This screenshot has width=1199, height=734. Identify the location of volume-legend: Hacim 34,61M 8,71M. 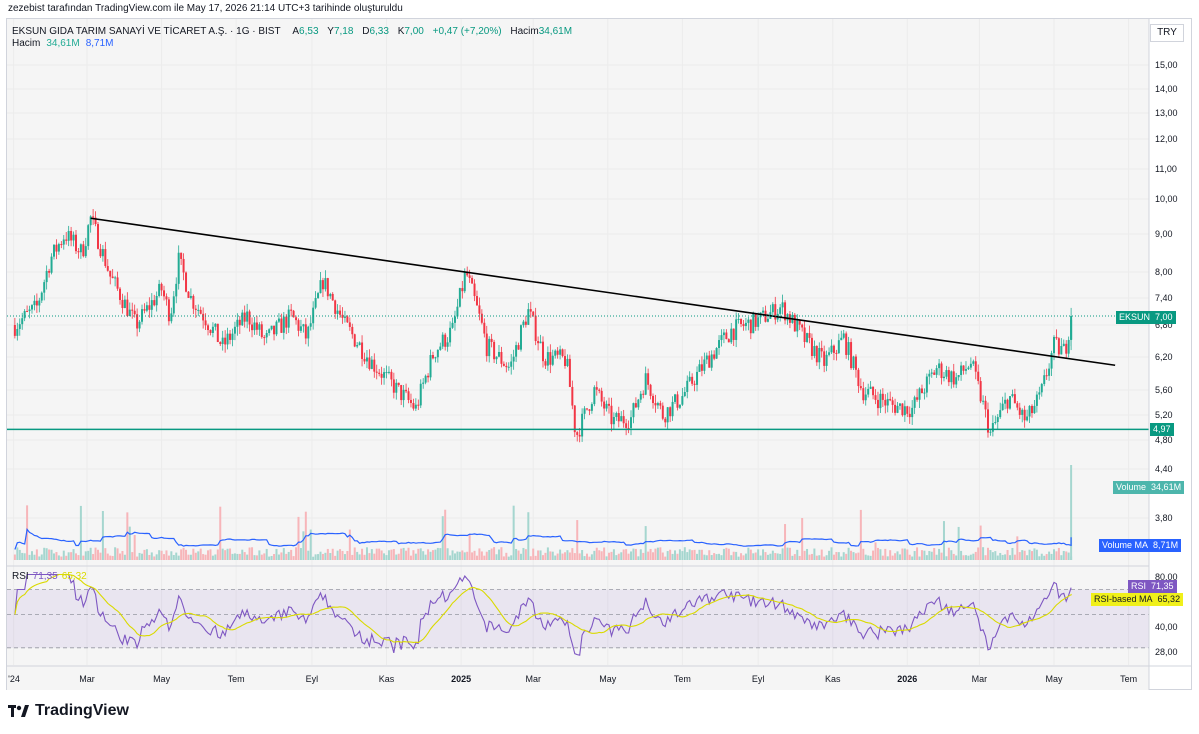
(63, 43).